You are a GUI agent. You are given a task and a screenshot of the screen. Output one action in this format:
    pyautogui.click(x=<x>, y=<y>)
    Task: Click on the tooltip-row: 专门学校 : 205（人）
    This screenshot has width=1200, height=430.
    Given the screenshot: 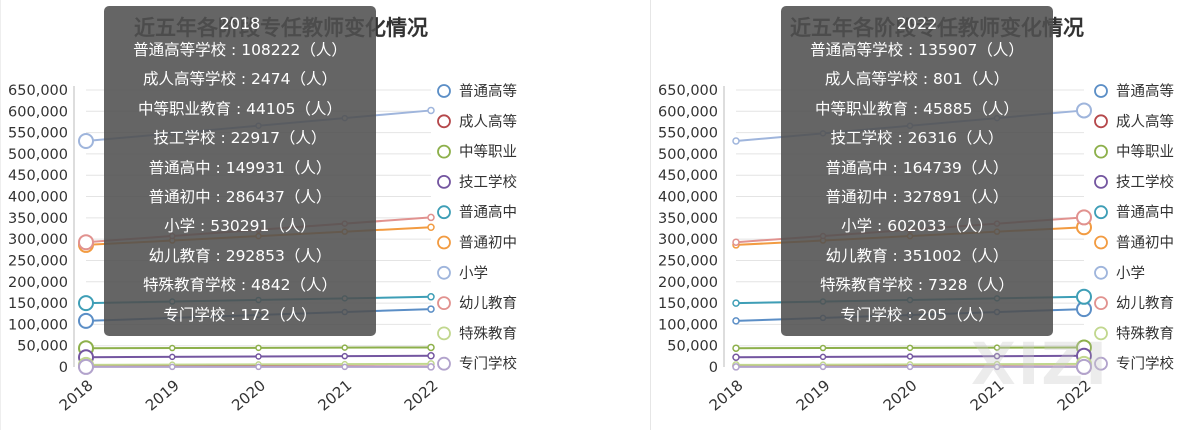 What is the action you would take?
    pyautogui.click(x=917, y=314)
    